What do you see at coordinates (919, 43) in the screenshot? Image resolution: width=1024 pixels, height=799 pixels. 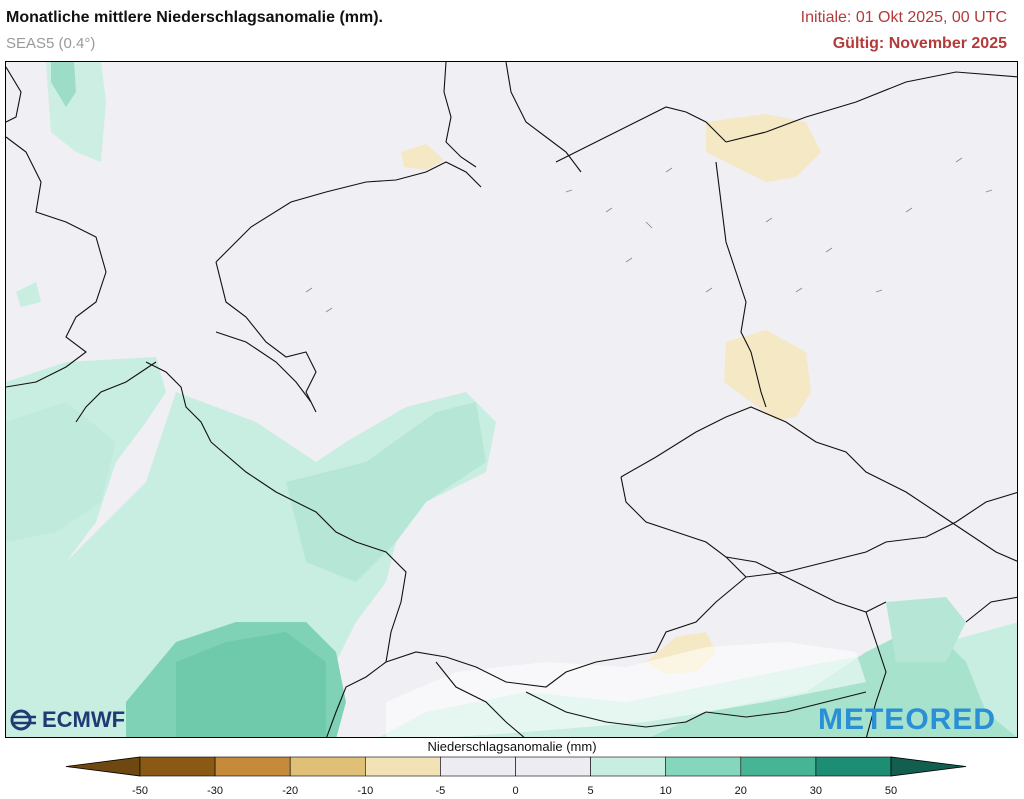 I see `valid-period: Gültig: November 2025` at bounding box center [919, 43].